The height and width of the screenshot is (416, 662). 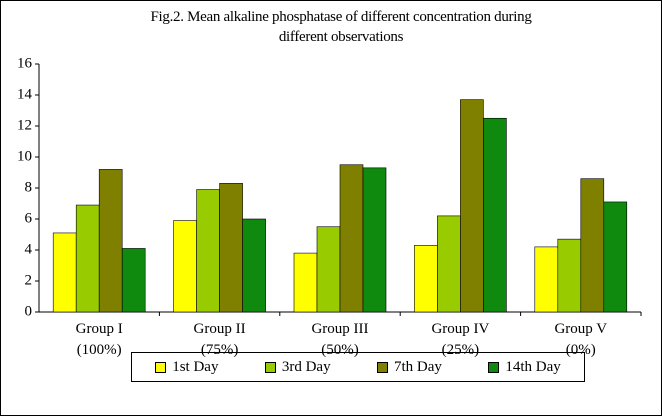 What do you see at coordinates (533, 366) in the screenshot?
I see `legend-label: 14th Day` at bounding box center [533, 366].